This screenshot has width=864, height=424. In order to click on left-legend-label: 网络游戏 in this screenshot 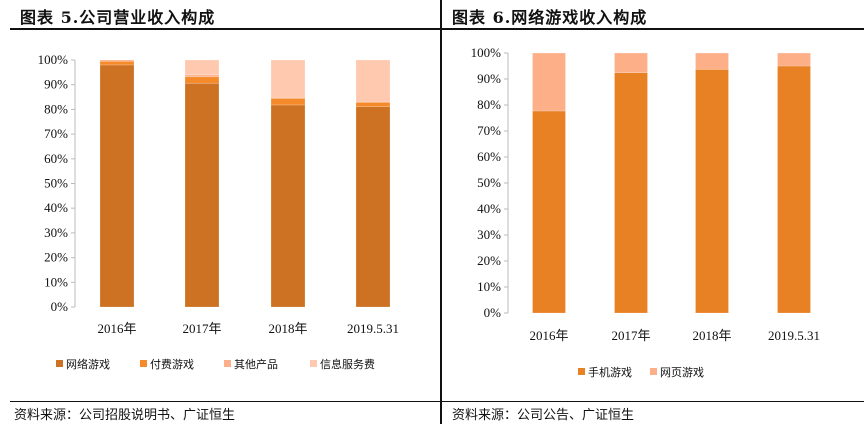, I will do `click(88, 364)`.